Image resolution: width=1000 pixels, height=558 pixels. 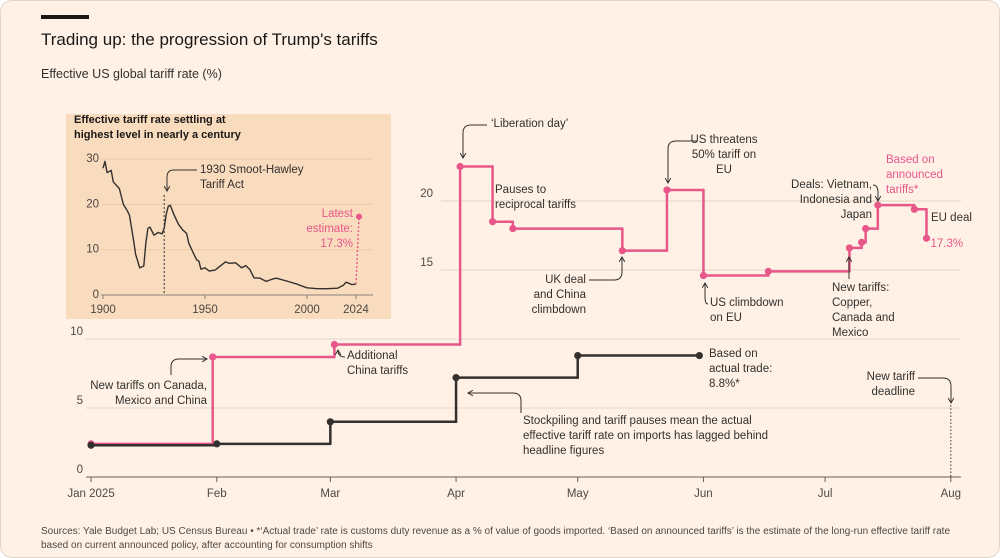 I want to click on x-tick-label: Jun, so click(x=703, y=494).